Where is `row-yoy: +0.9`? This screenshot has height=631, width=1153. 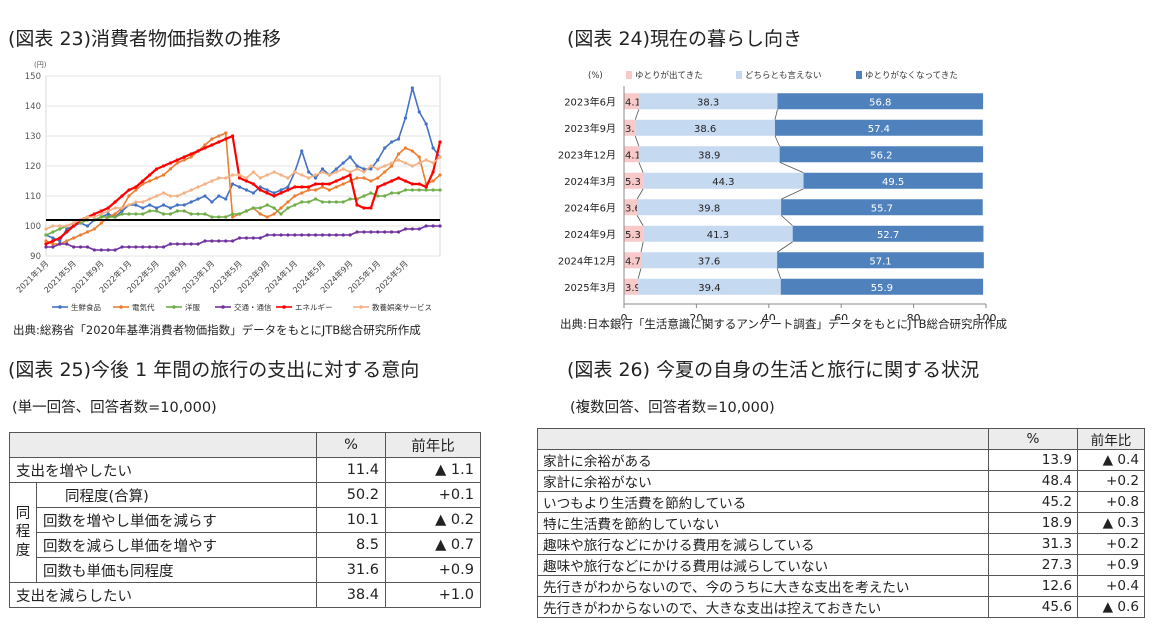
row-yoy: +0.9 is located at coordinates (1111, 565).